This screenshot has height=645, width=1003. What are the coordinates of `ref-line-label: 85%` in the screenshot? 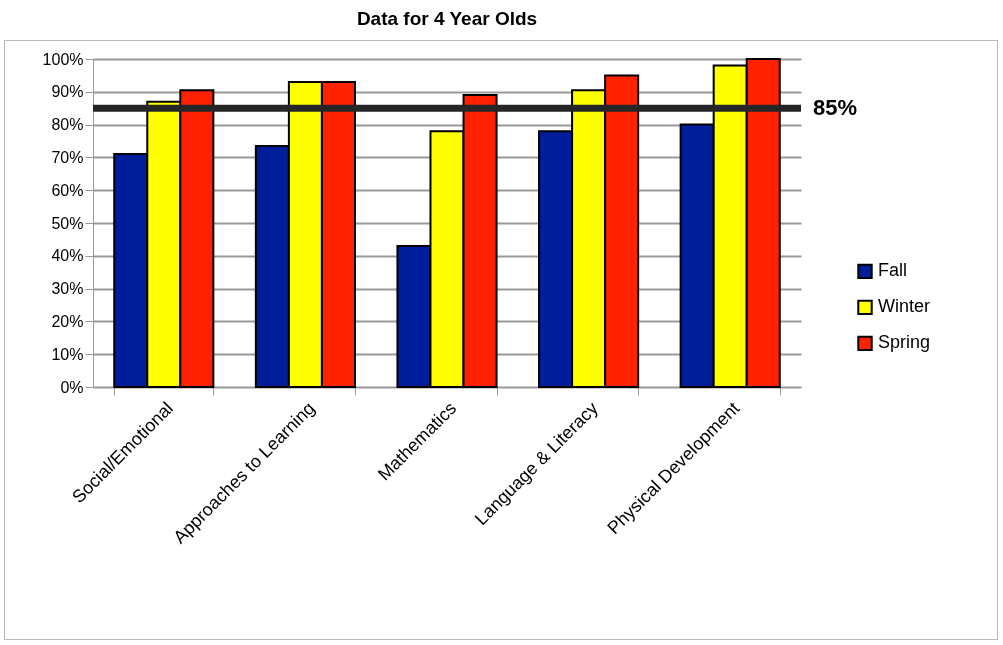 It's located at (835, 108).